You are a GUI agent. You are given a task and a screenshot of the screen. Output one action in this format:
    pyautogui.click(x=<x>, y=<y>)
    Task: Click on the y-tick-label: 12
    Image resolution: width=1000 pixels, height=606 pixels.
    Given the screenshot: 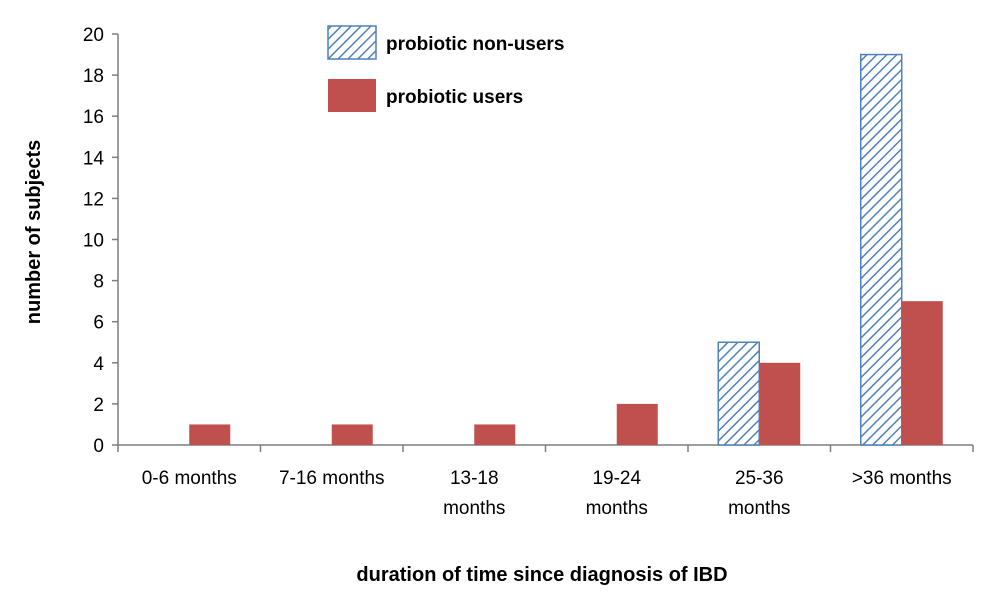 What is the action you would take?
    pyautogui.click(x=93, y=199)
    